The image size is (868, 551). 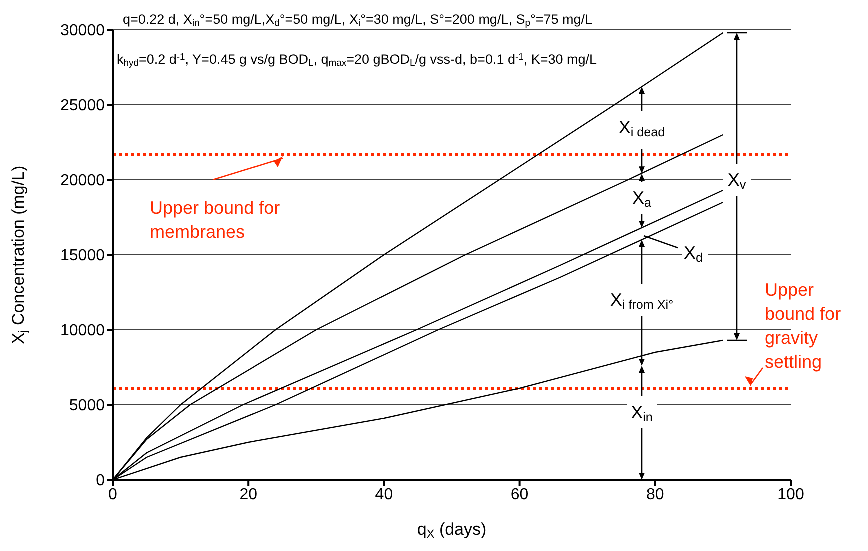 What do you see at coordinates (803, 326) in the screenshot?
I see `ref-line-label: Upper bound for gravity settling` at bounding box center [803, 326].